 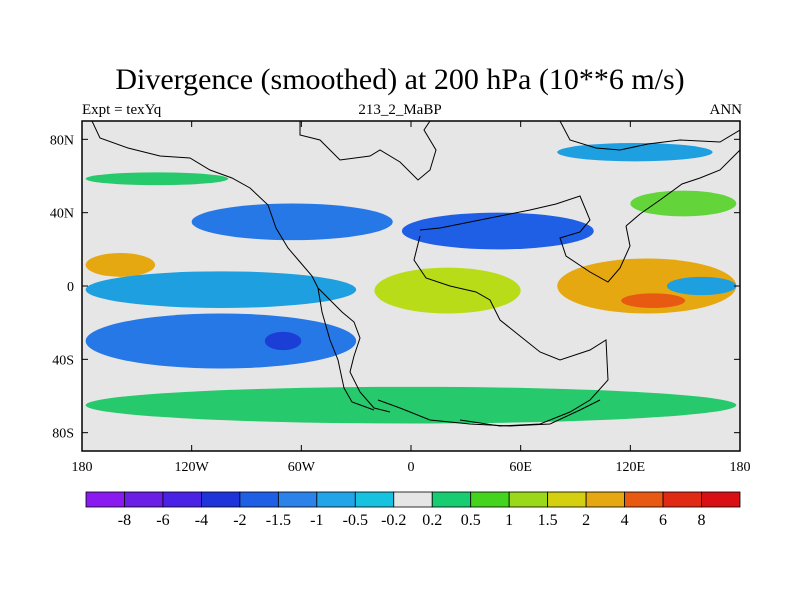 I want to click on x-tick-label: 60W, so click(x=302, y=467).